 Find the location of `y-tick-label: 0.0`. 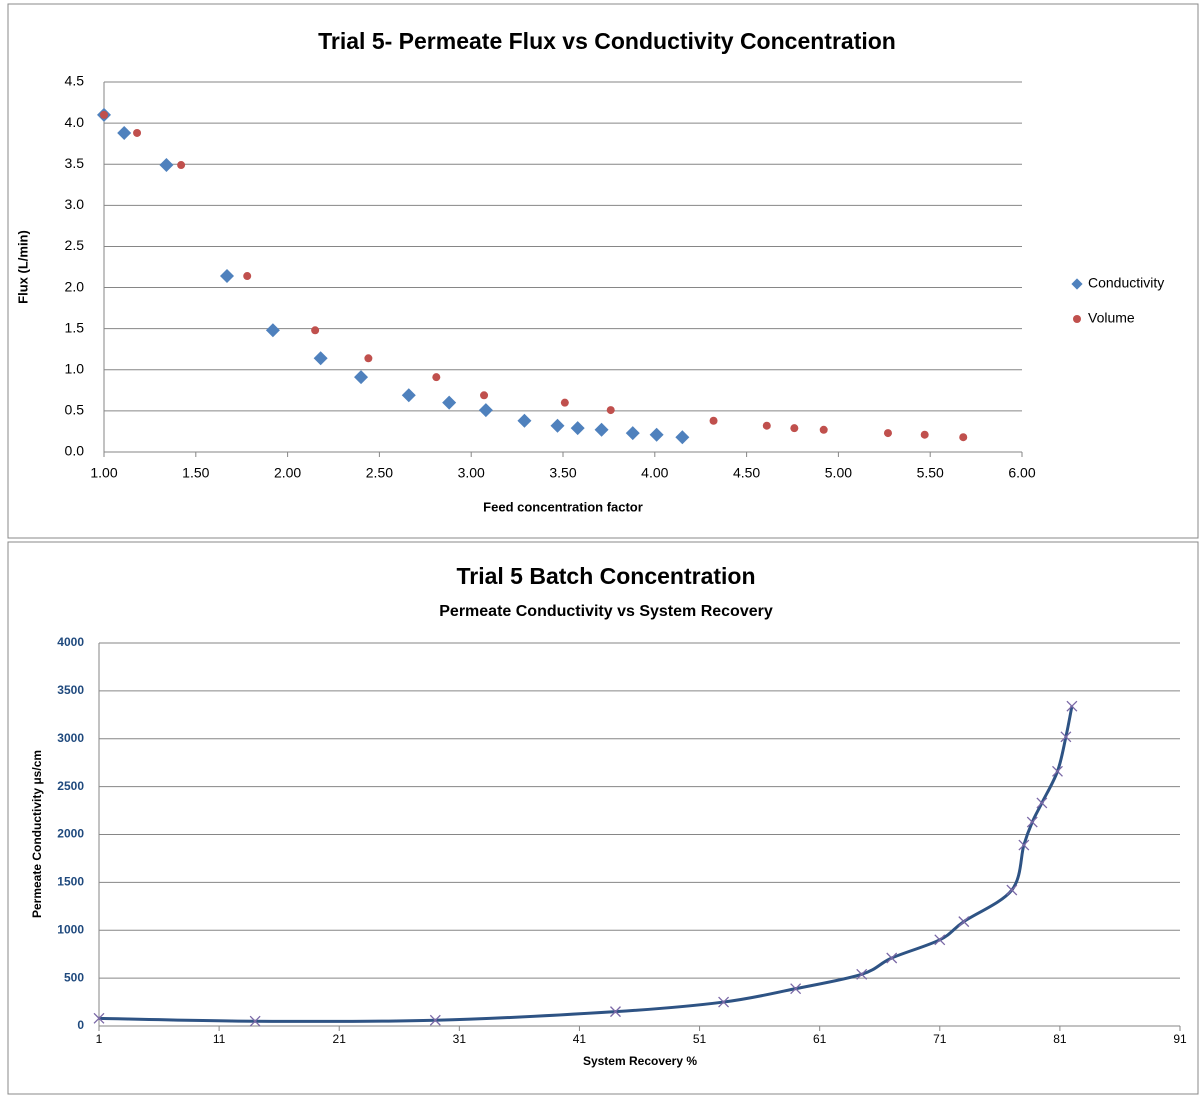

y-tick-label: 0.0 is located at coordinates (75, 451).